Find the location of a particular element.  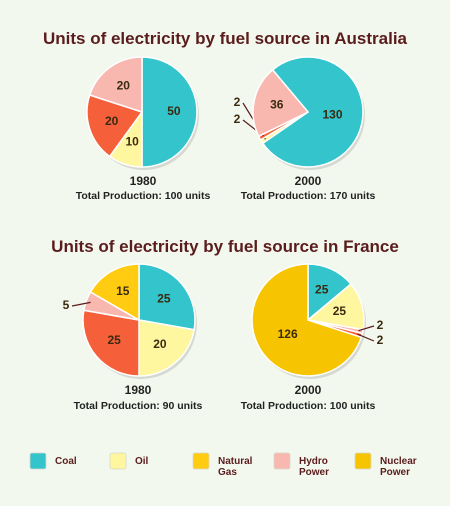

legend-label-nuclear-1: Power is located at coordinates (395, 472).